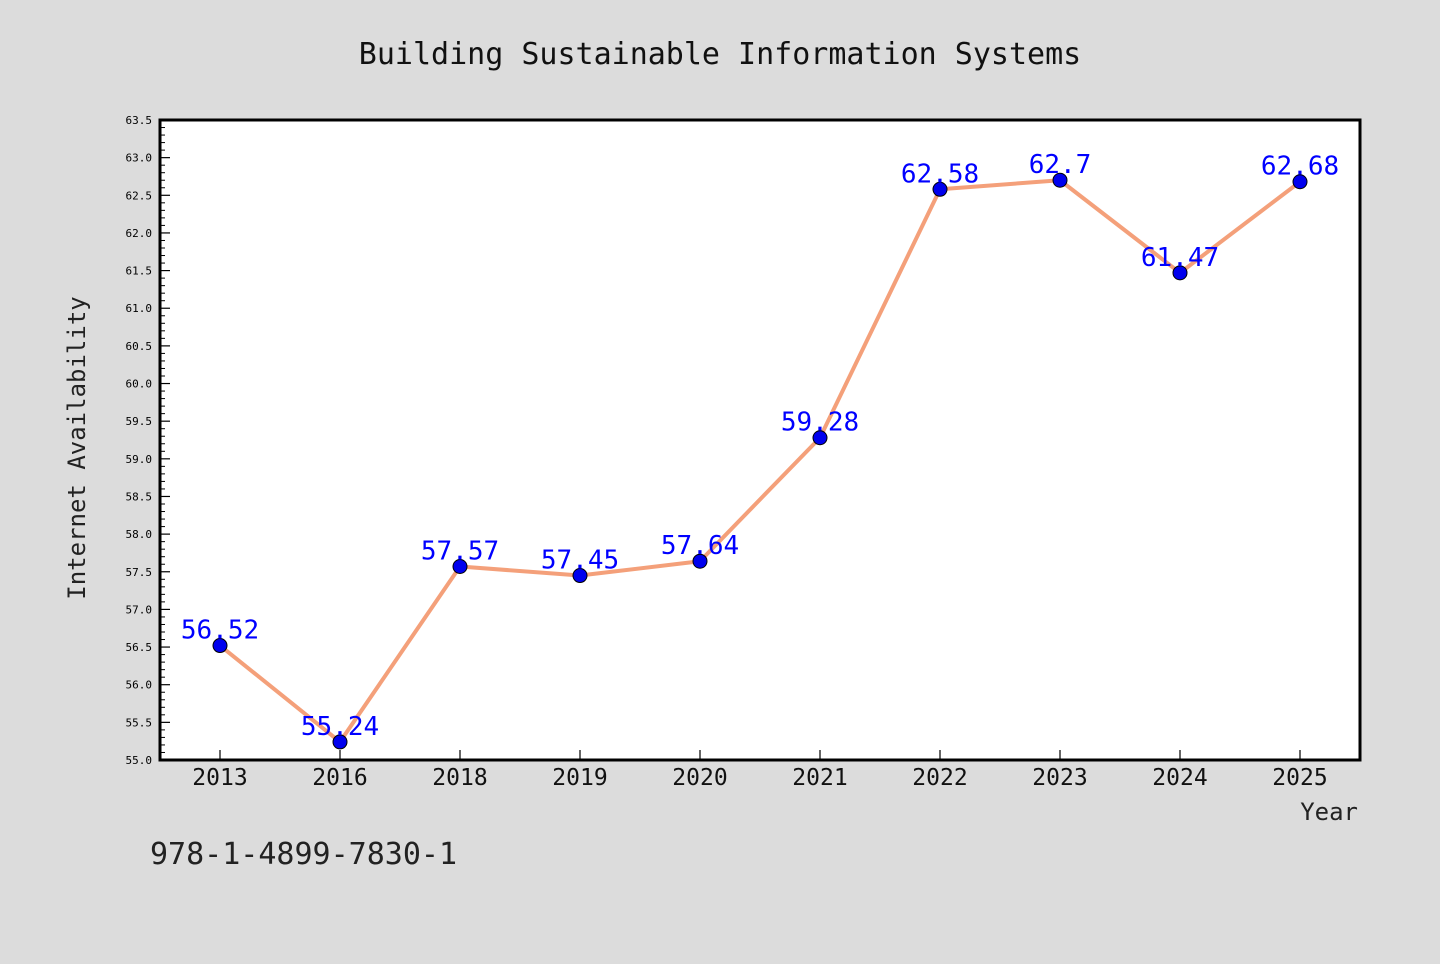 The height and width of the screenshot is (964, 1440). Describe the element at coordinates (139, 722) in the screenshot. I see `y-tick-label: 55.5` at that location.